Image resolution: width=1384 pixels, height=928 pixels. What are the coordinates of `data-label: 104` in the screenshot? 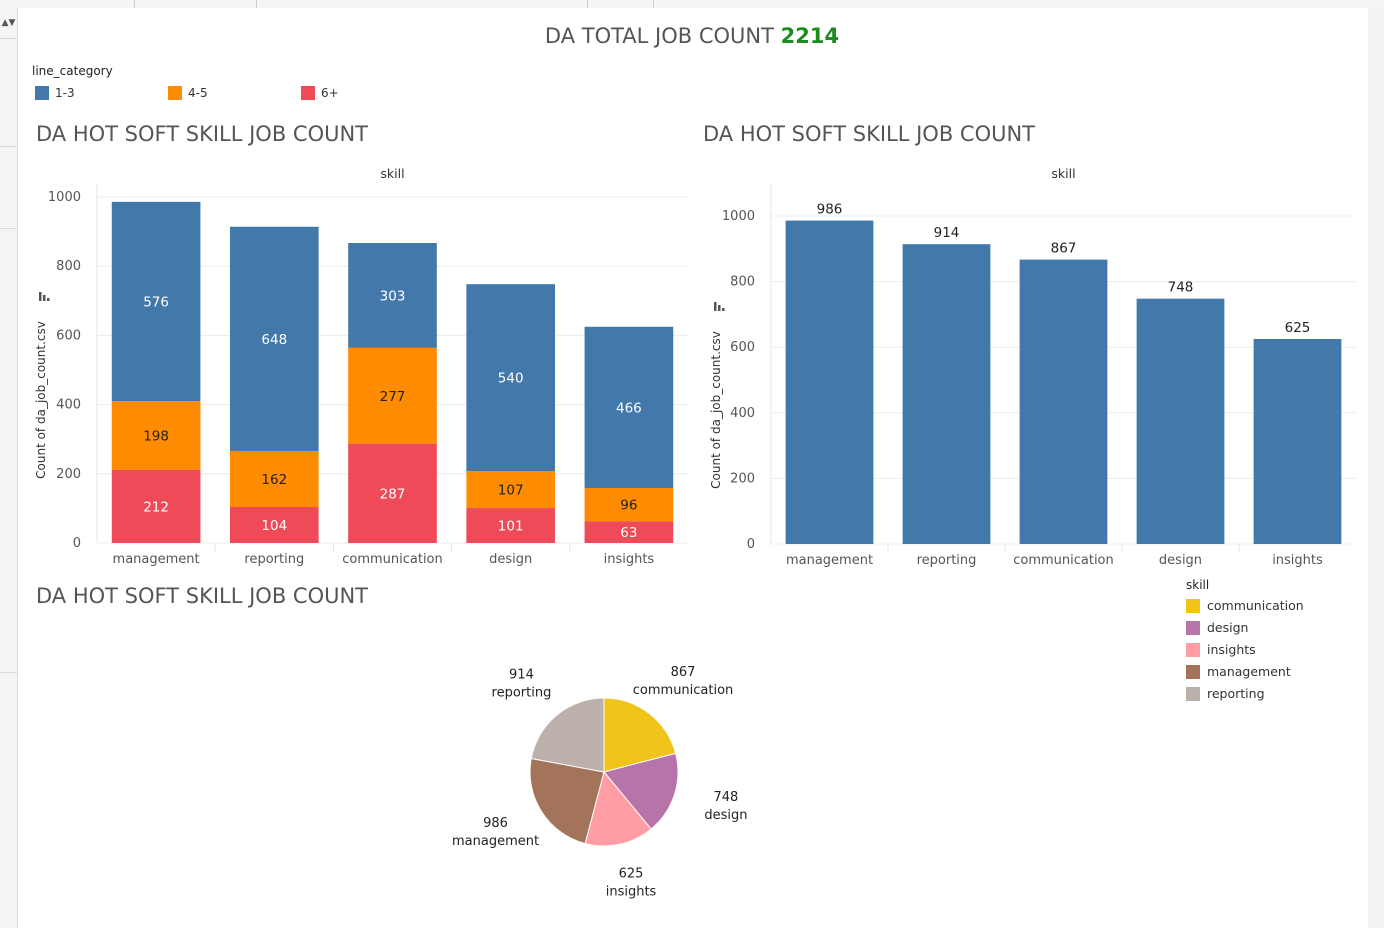 It's located at (274, 526).